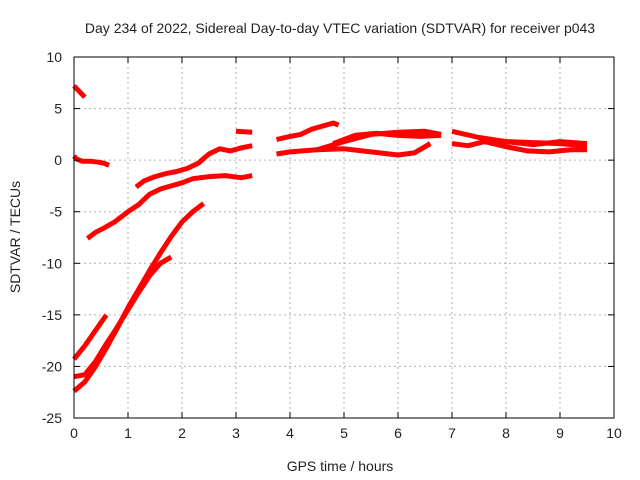 The width and height of the screenshot is (640, 480). I want to click on x-tick-label: 8, so click(506, 433).